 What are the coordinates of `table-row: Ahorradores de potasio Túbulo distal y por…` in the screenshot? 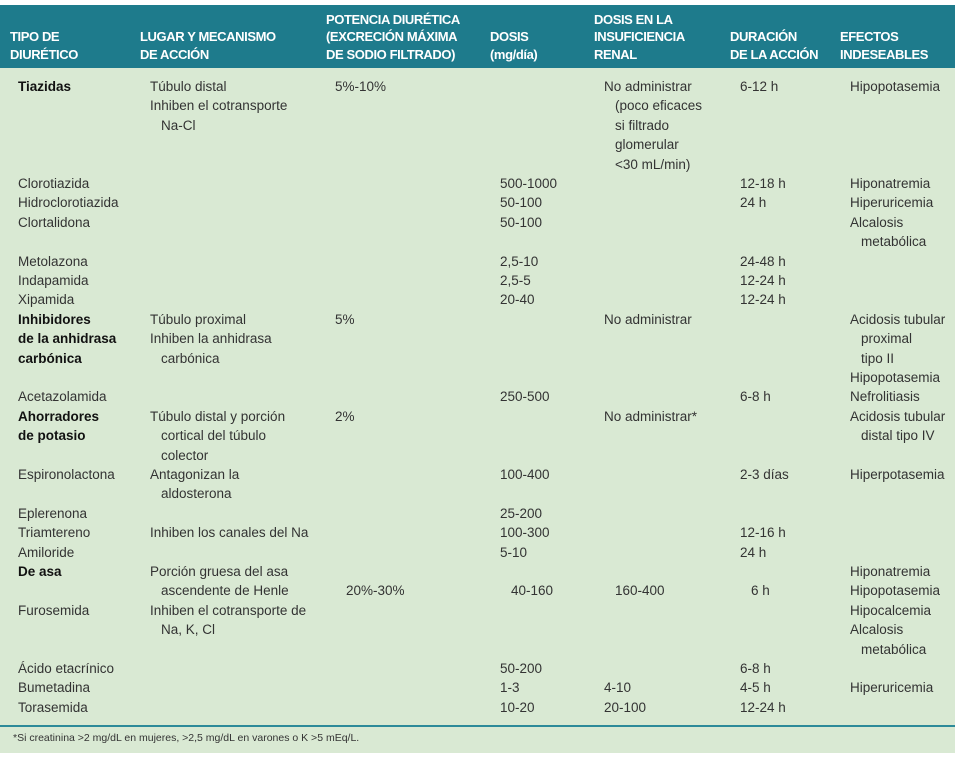 It's located at (477, 436).